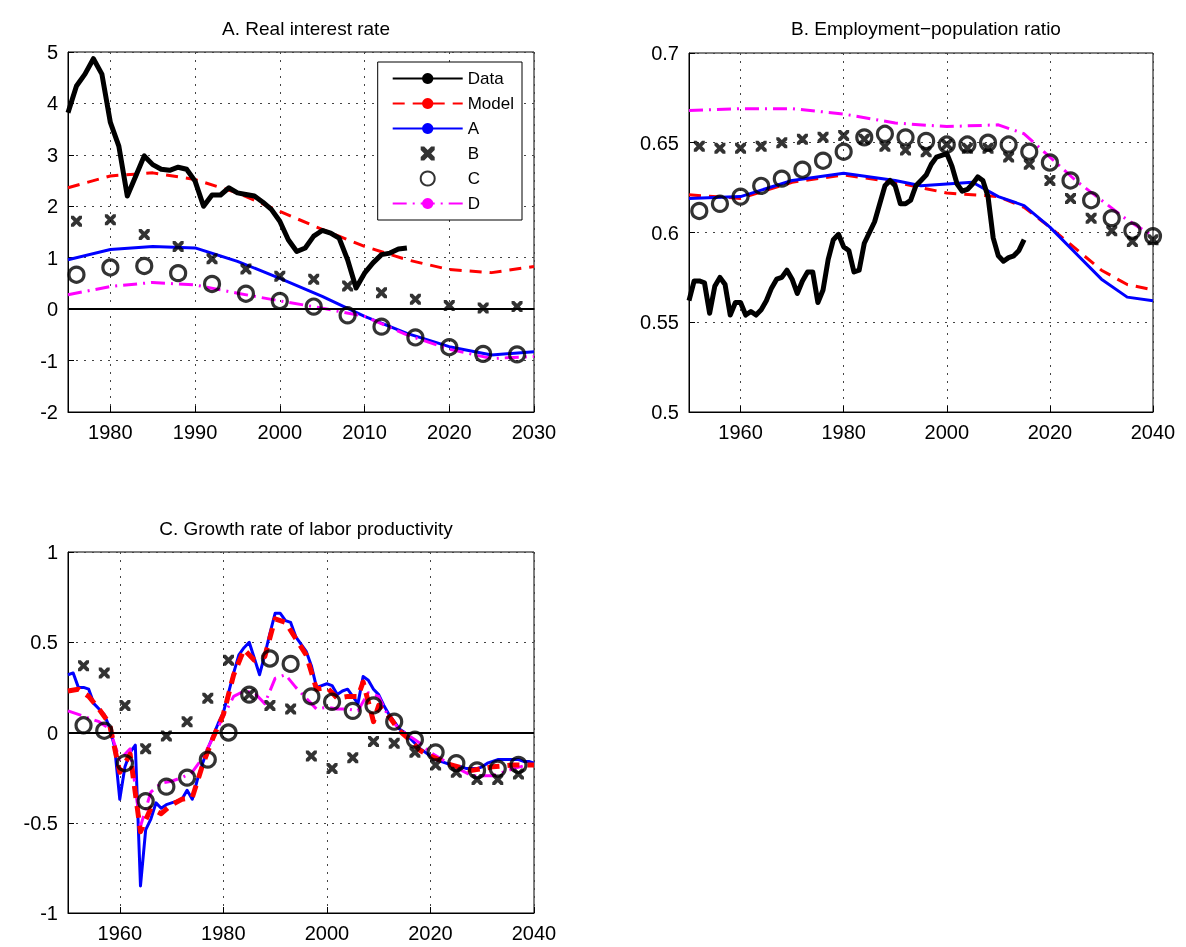 The width and height of the screenshot is (1186, 947). Describe the element at coordinates (306, 28) in the screenshot. I see `chart-title: A. Real interest rate` at that location.